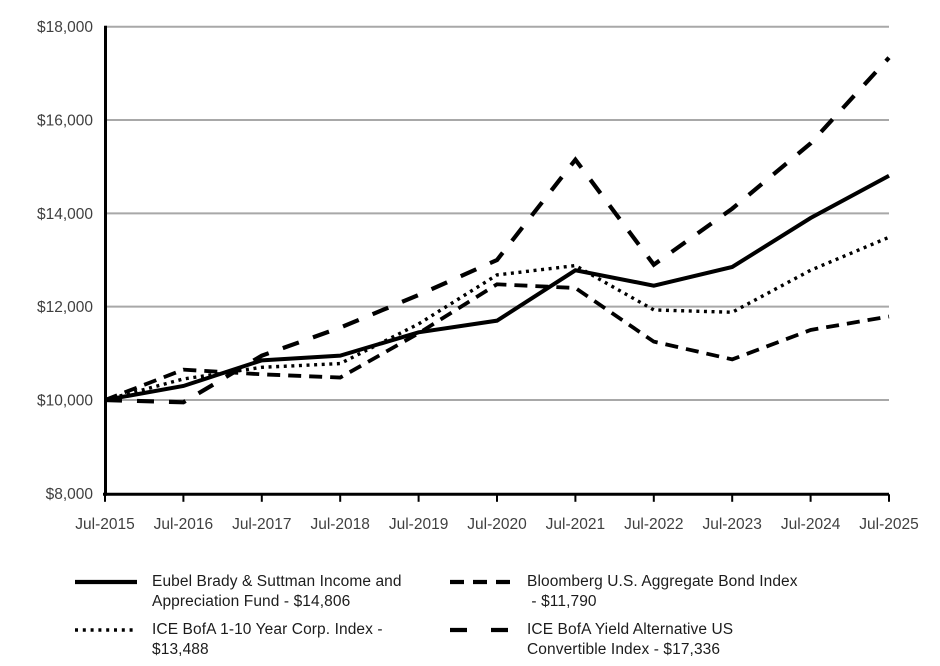 The image size is (940, 666). I want to click on y-axis-label: $14,000, so click(65, 214).